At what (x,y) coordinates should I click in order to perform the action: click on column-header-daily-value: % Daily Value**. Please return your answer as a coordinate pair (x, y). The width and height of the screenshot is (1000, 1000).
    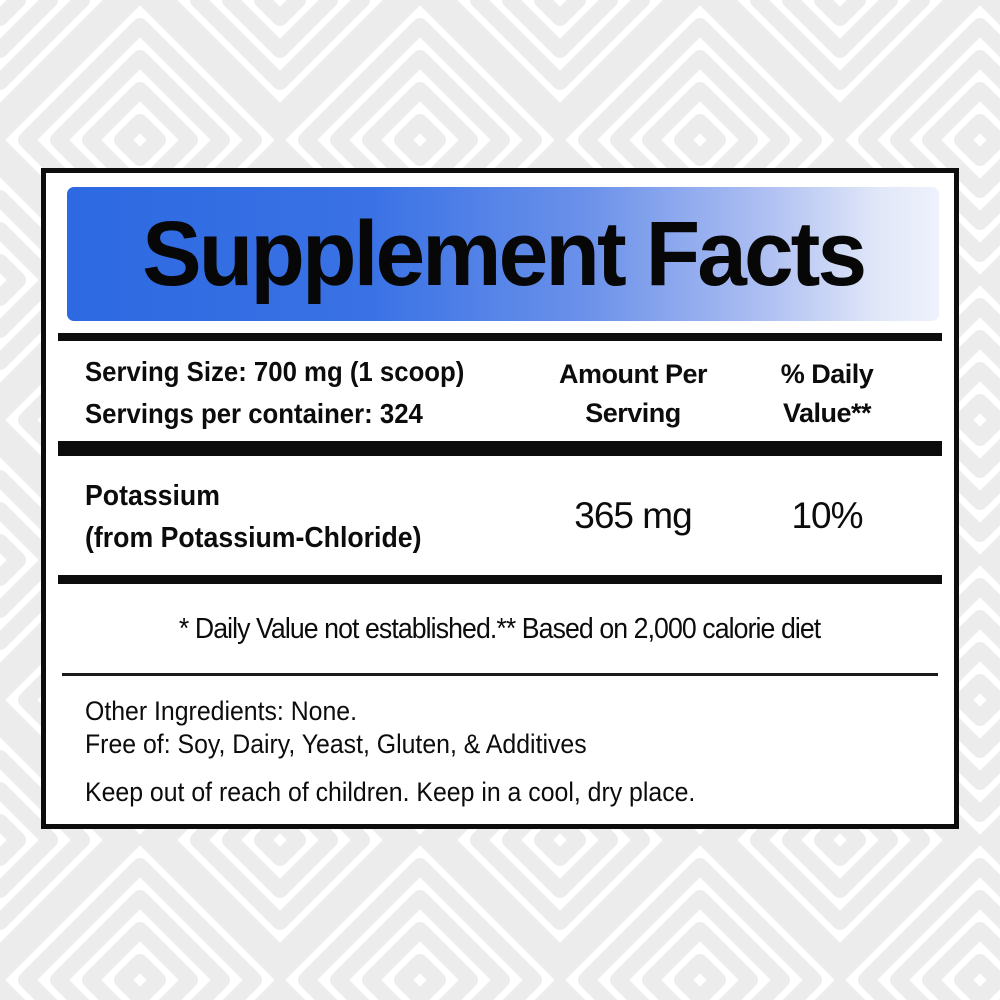
    Looking at the image, I should click on (827, 393).